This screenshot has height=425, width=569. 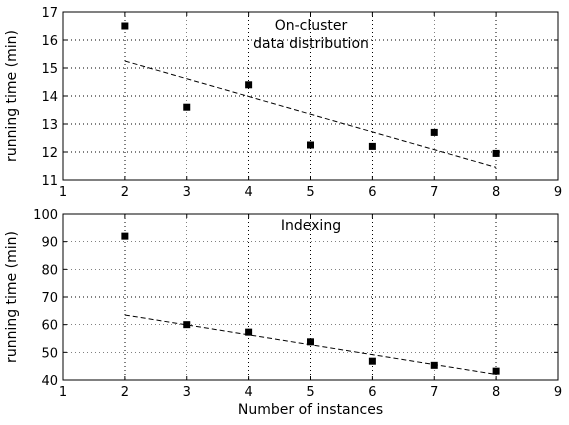 I want to click on chart-annotation: Indexing, so click(x=311, y=226).